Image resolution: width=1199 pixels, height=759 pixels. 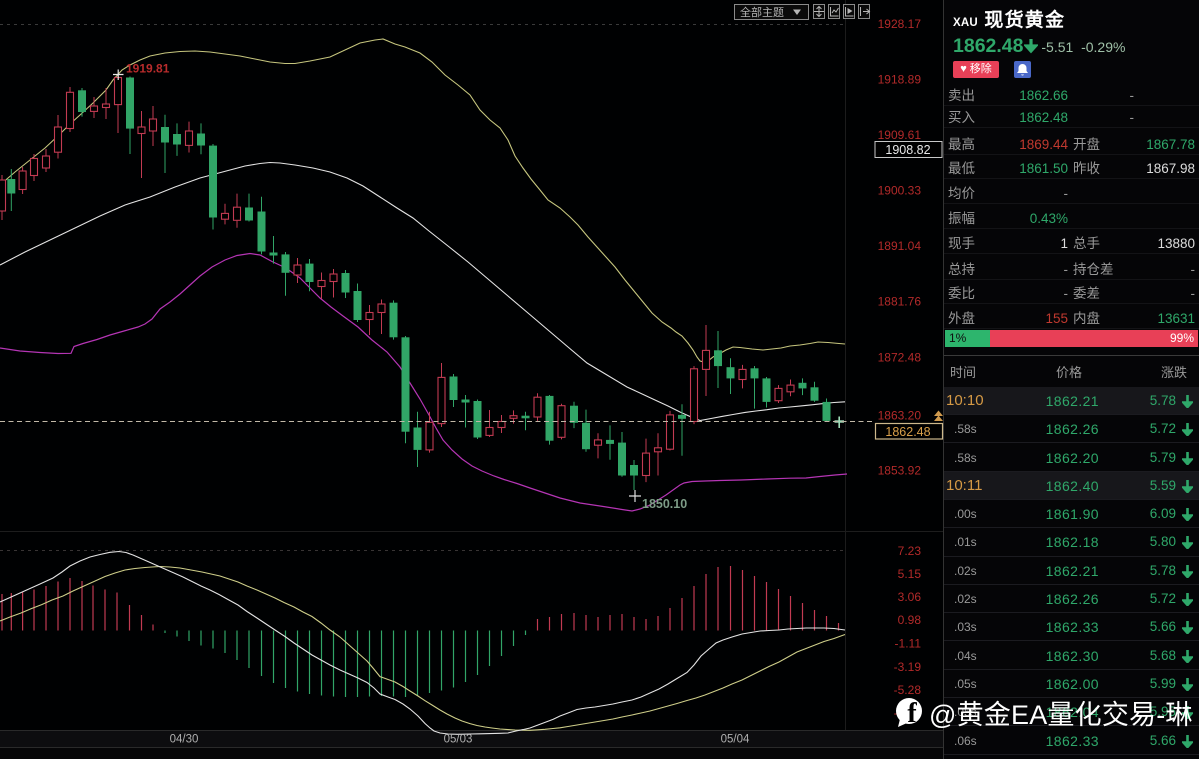 I want to click on svg-text: 1909.61, so click(x=900, y=135).